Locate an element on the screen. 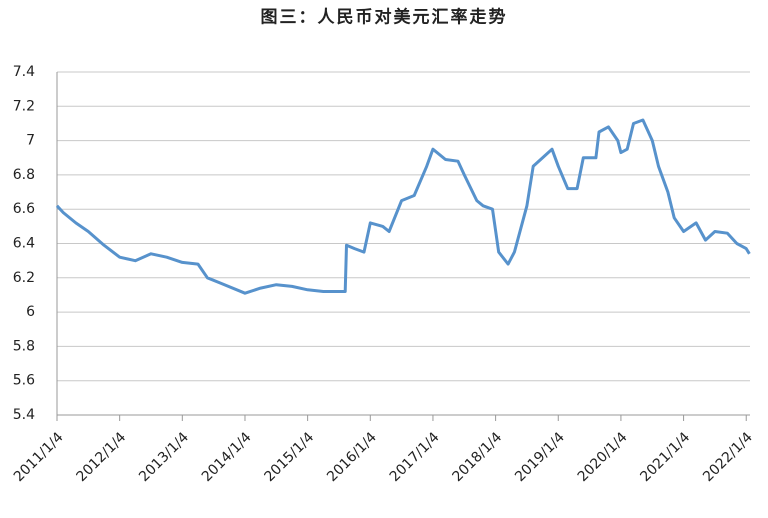 This screenshot has height=518, width=768. x-tick-label: 2020/1/4 is located at coordinates (603, 457).